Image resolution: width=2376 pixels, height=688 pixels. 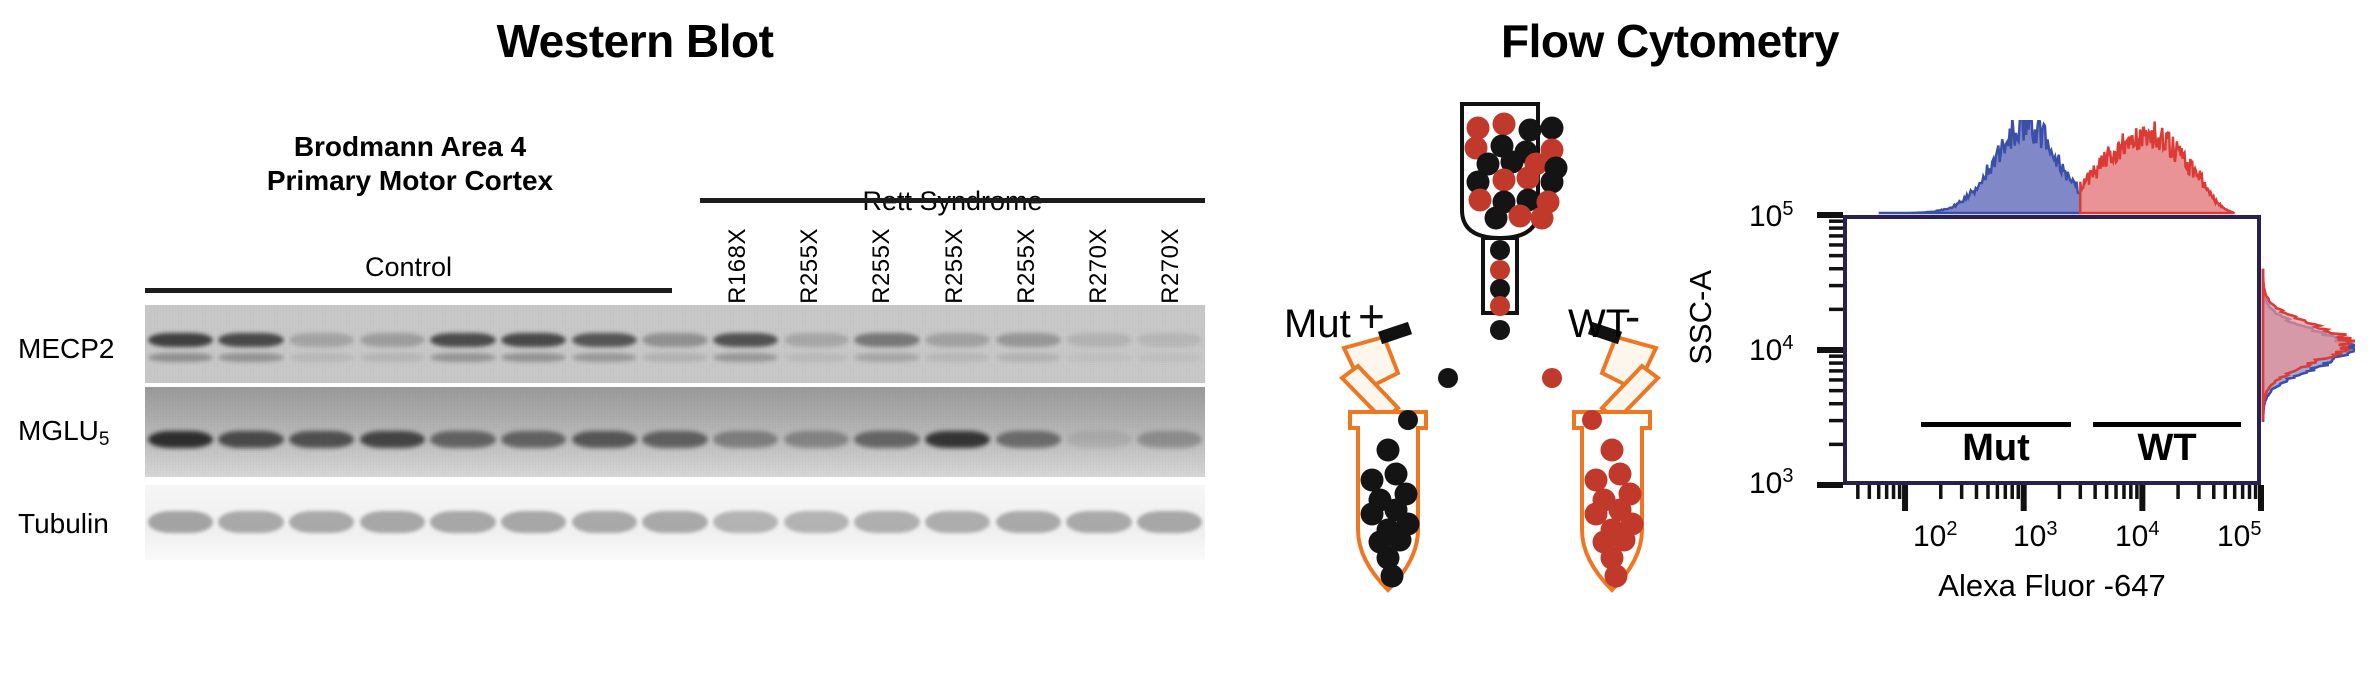 What do you see at coordinates (1771, 349) in the screenshot?
I see `y-tick-1e4: 10⁴` at bounding box center [1771, 349].